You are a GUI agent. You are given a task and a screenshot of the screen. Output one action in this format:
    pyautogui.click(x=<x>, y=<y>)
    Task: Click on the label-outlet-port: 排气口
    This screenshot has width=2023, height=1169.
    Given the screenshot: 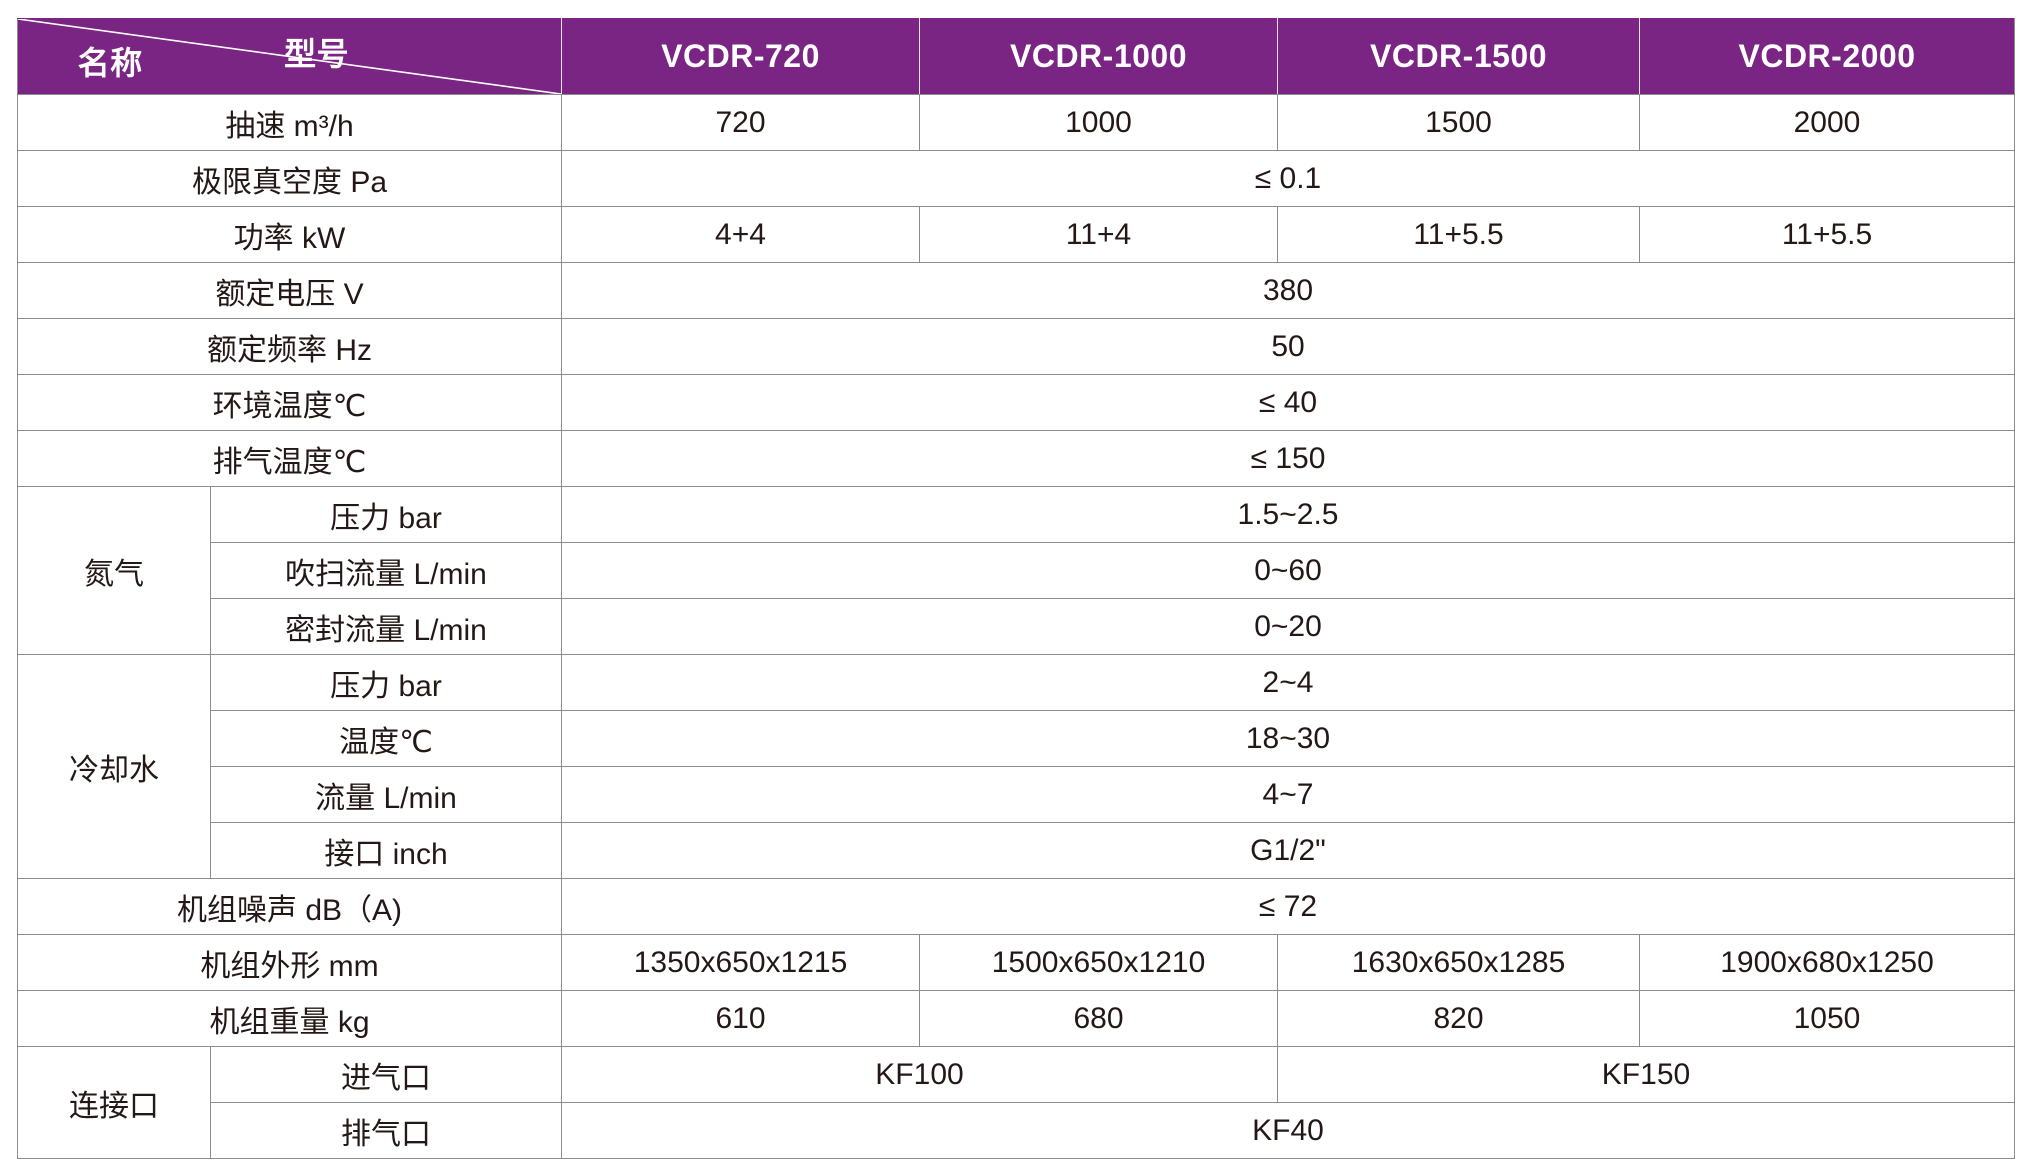 What is the action you would take?
    pyautogui.click(x=386, y=1130)
    